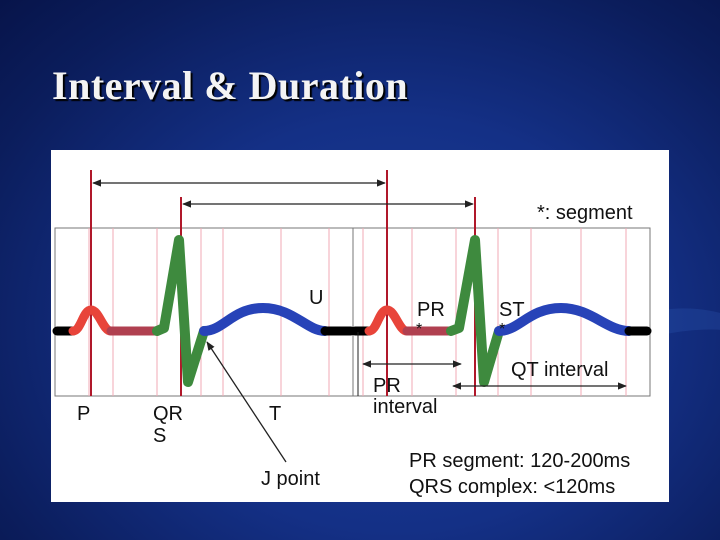 This screenshot has width=720, height=540. I want to click on right-grid-frame, so click(501, 312).